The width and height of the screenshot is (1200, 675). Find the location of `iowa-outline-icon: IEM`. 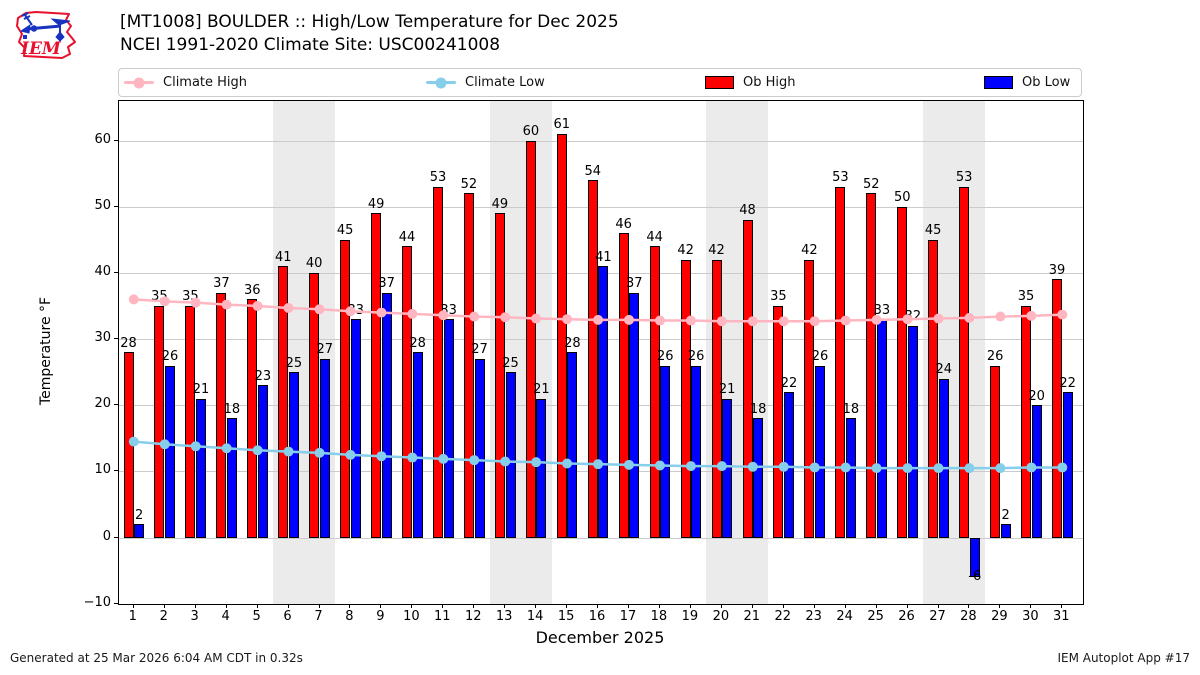

iowa-outline-icon: IEM is located at coordinates (46, 35).